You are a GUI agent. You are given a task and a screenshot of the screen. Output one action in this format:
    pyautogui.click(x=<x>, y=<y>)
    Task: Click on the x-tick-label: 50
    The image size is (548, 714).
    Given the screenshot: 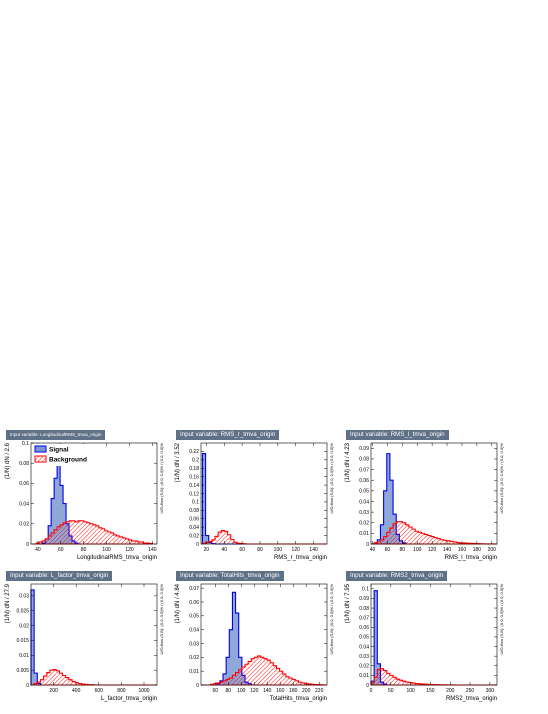 What is the action you would take?
    pyautogui.click(x=391, y=691)
    